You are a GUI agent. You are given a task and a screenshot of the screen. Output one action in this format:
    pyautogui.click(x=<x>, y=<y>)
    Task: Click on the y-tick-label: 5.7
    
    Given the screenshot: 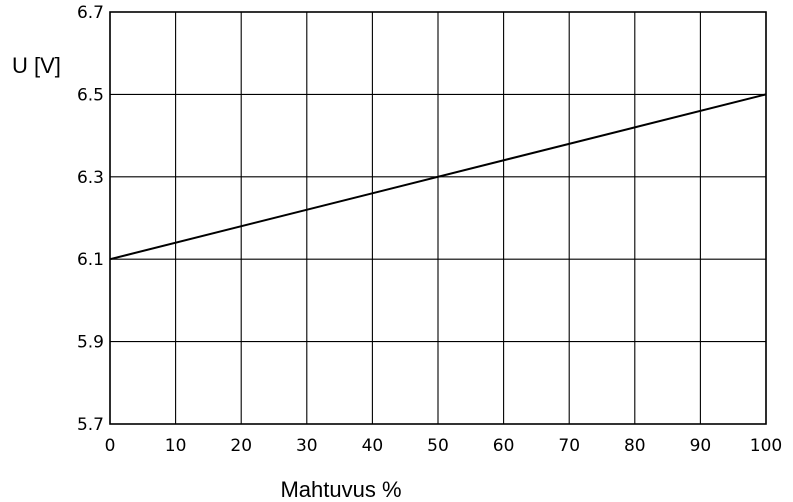 What is the action you would take?
    pyautogui.click(x=90, y=425)
    